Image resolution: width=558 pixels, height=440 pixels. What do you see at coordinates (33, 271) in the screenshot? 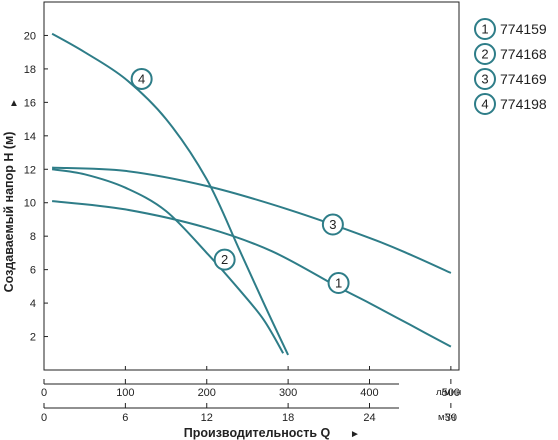
I see `y-tick-label: 6` at bounding box center [33, 271].